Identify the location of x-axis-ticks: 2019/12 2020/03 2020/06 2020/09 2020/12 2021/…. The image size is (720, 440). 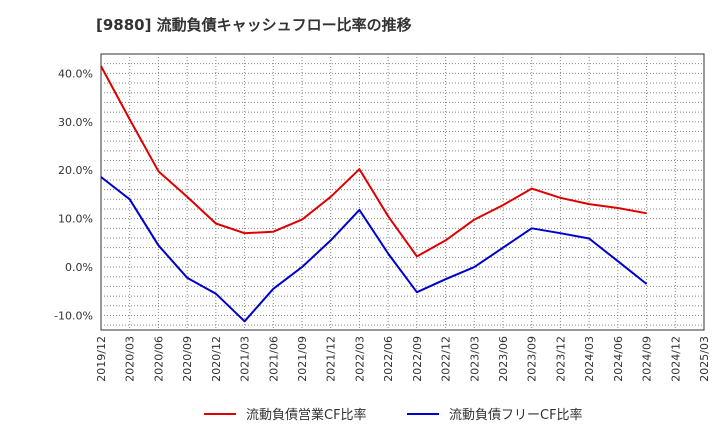
(403, 359).